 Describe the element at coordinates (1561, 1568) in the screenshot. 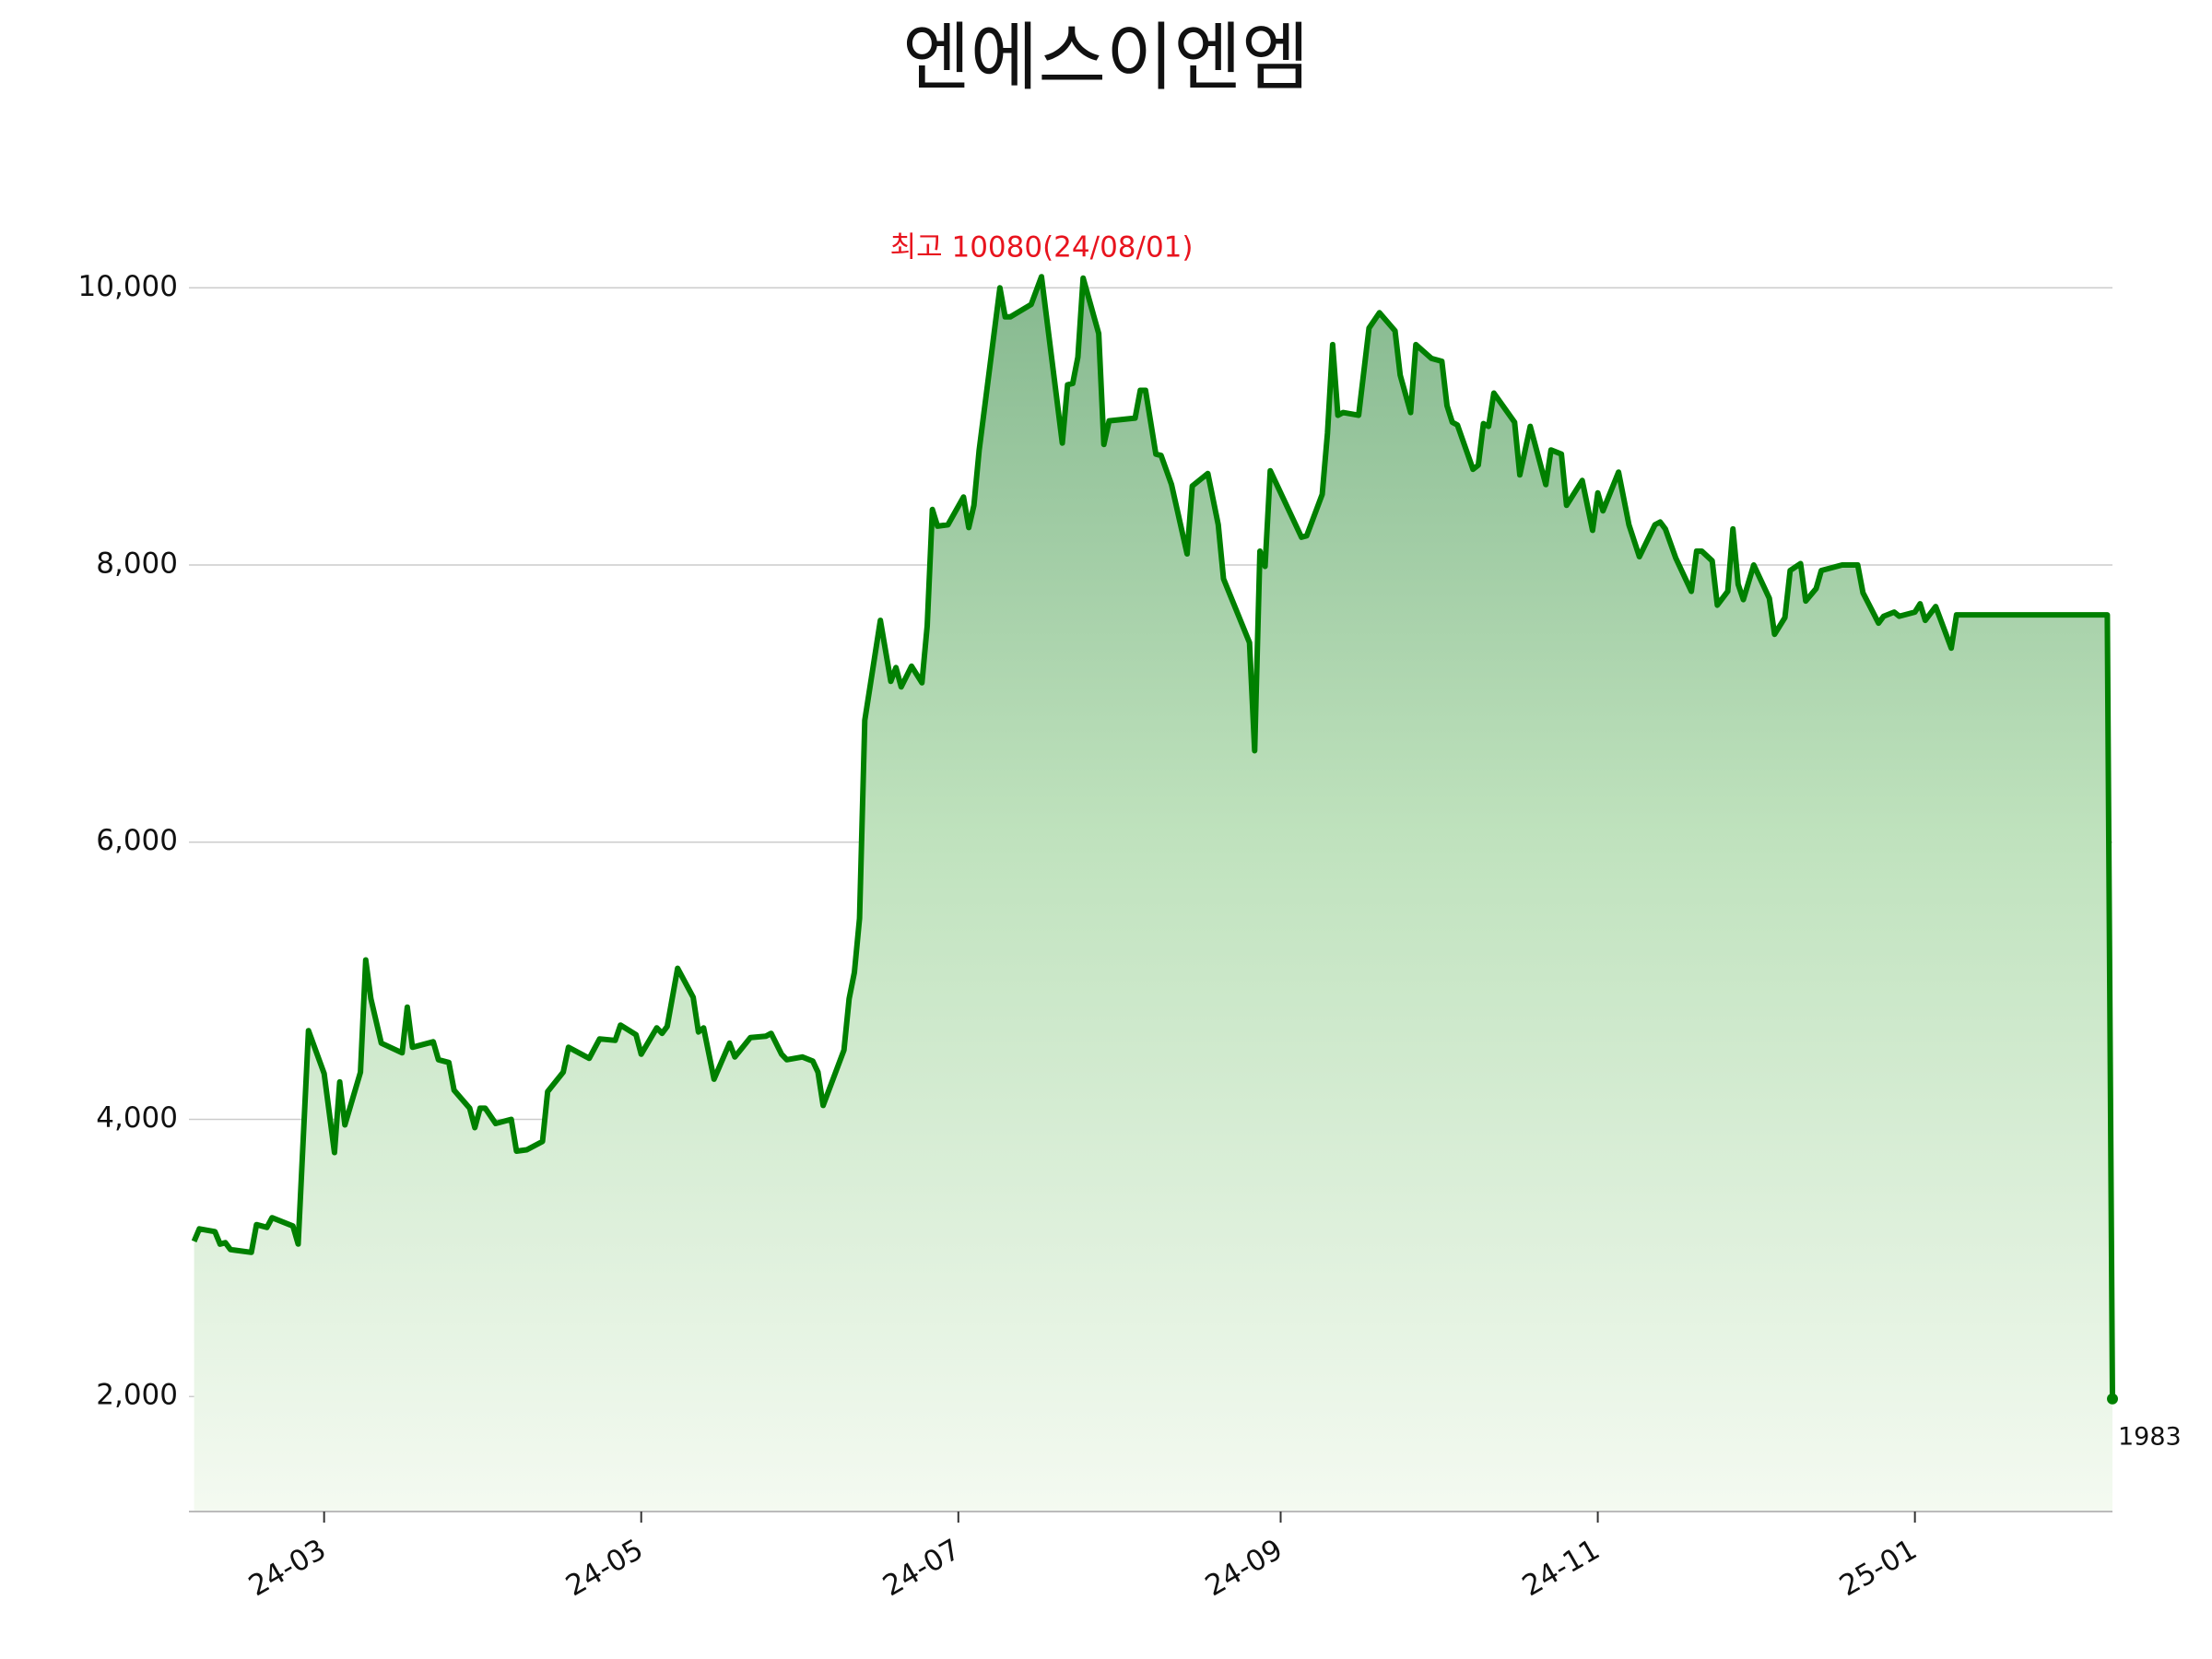

I see `x-tick-label: 24-11` at that location.